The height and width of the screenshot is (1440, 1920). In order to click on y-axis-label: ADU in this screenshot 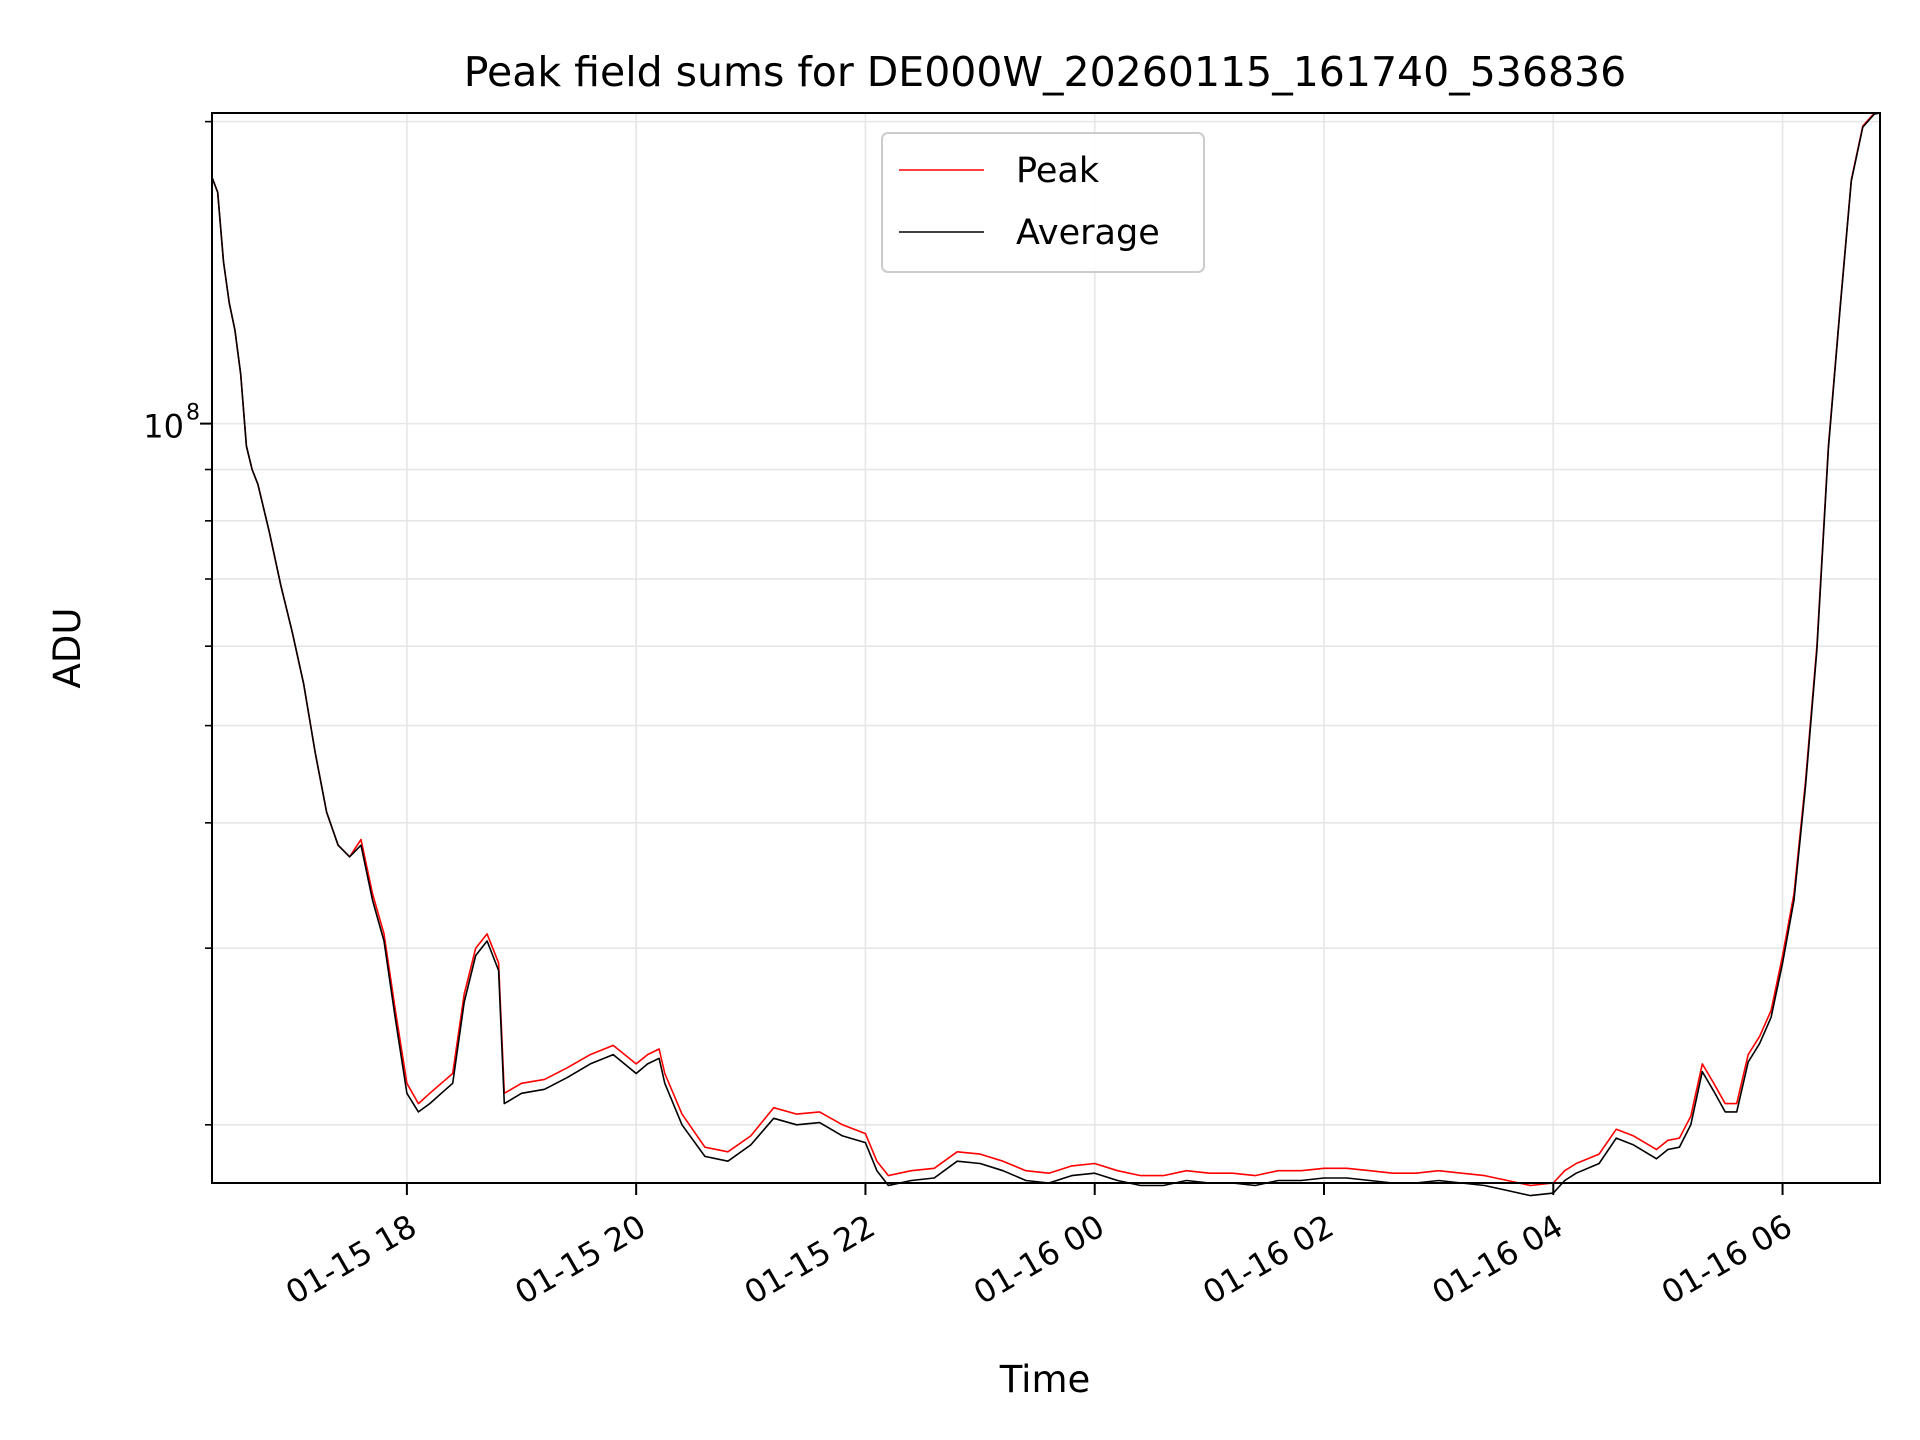, I will do `click(67, 648)`.